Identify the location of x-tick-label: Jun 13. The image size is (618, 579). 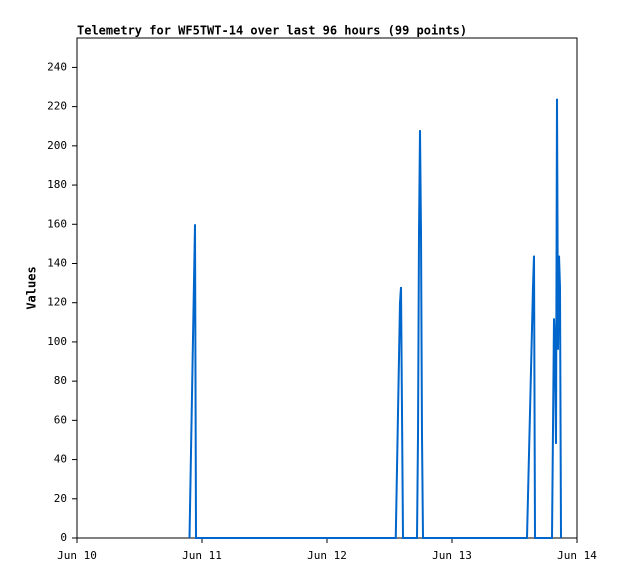
(452, 555).